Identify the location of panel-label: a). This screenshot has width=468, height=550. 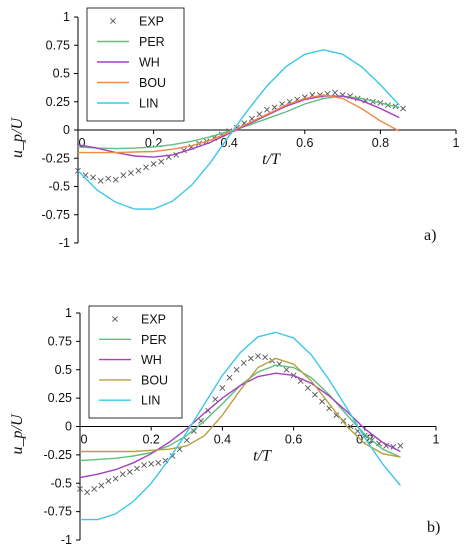
(430, 235).